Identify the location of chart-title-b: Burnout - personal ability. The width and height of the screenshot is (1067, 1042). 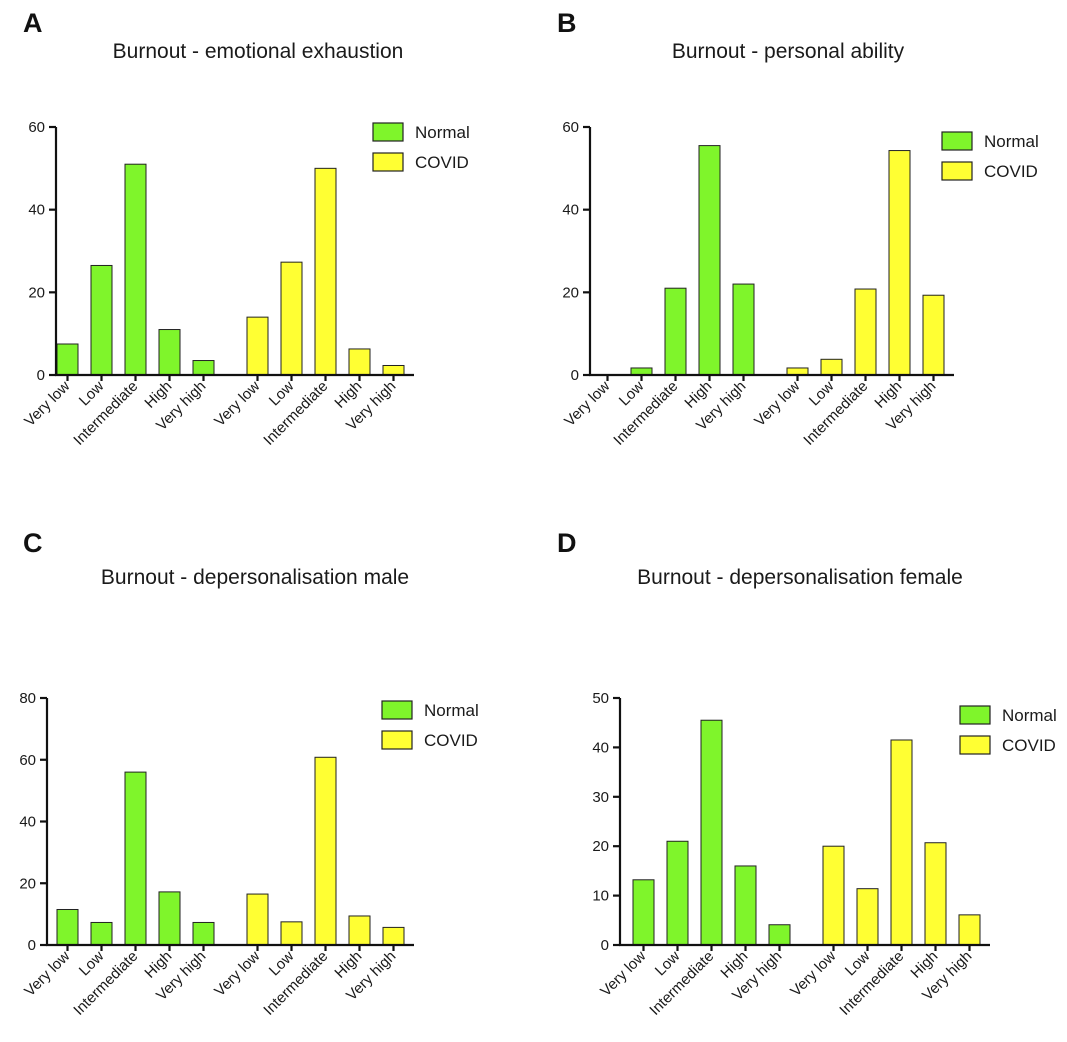
(788, 51).